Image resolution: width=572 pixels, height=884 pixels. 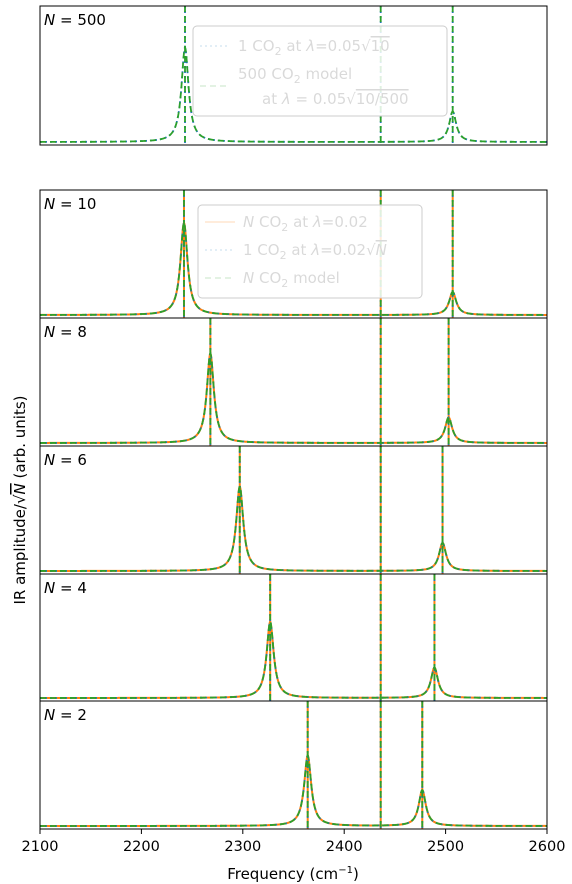 I want to click on x-tick-label: 2300, so click(x=242, y=847).